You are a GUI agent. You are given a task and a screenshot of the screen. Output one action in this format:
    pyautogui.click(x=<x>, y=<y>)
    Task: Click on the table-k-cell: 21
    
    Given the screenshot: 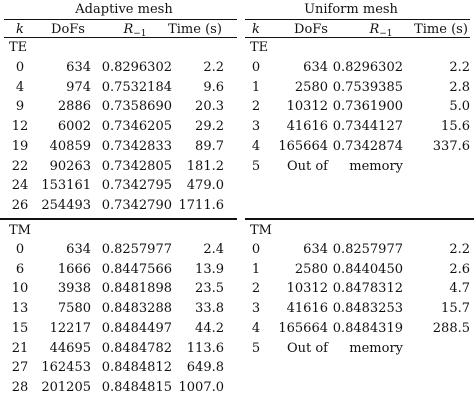 What is the action you would take?
    pyautogui.click(x=20, y=348)
    